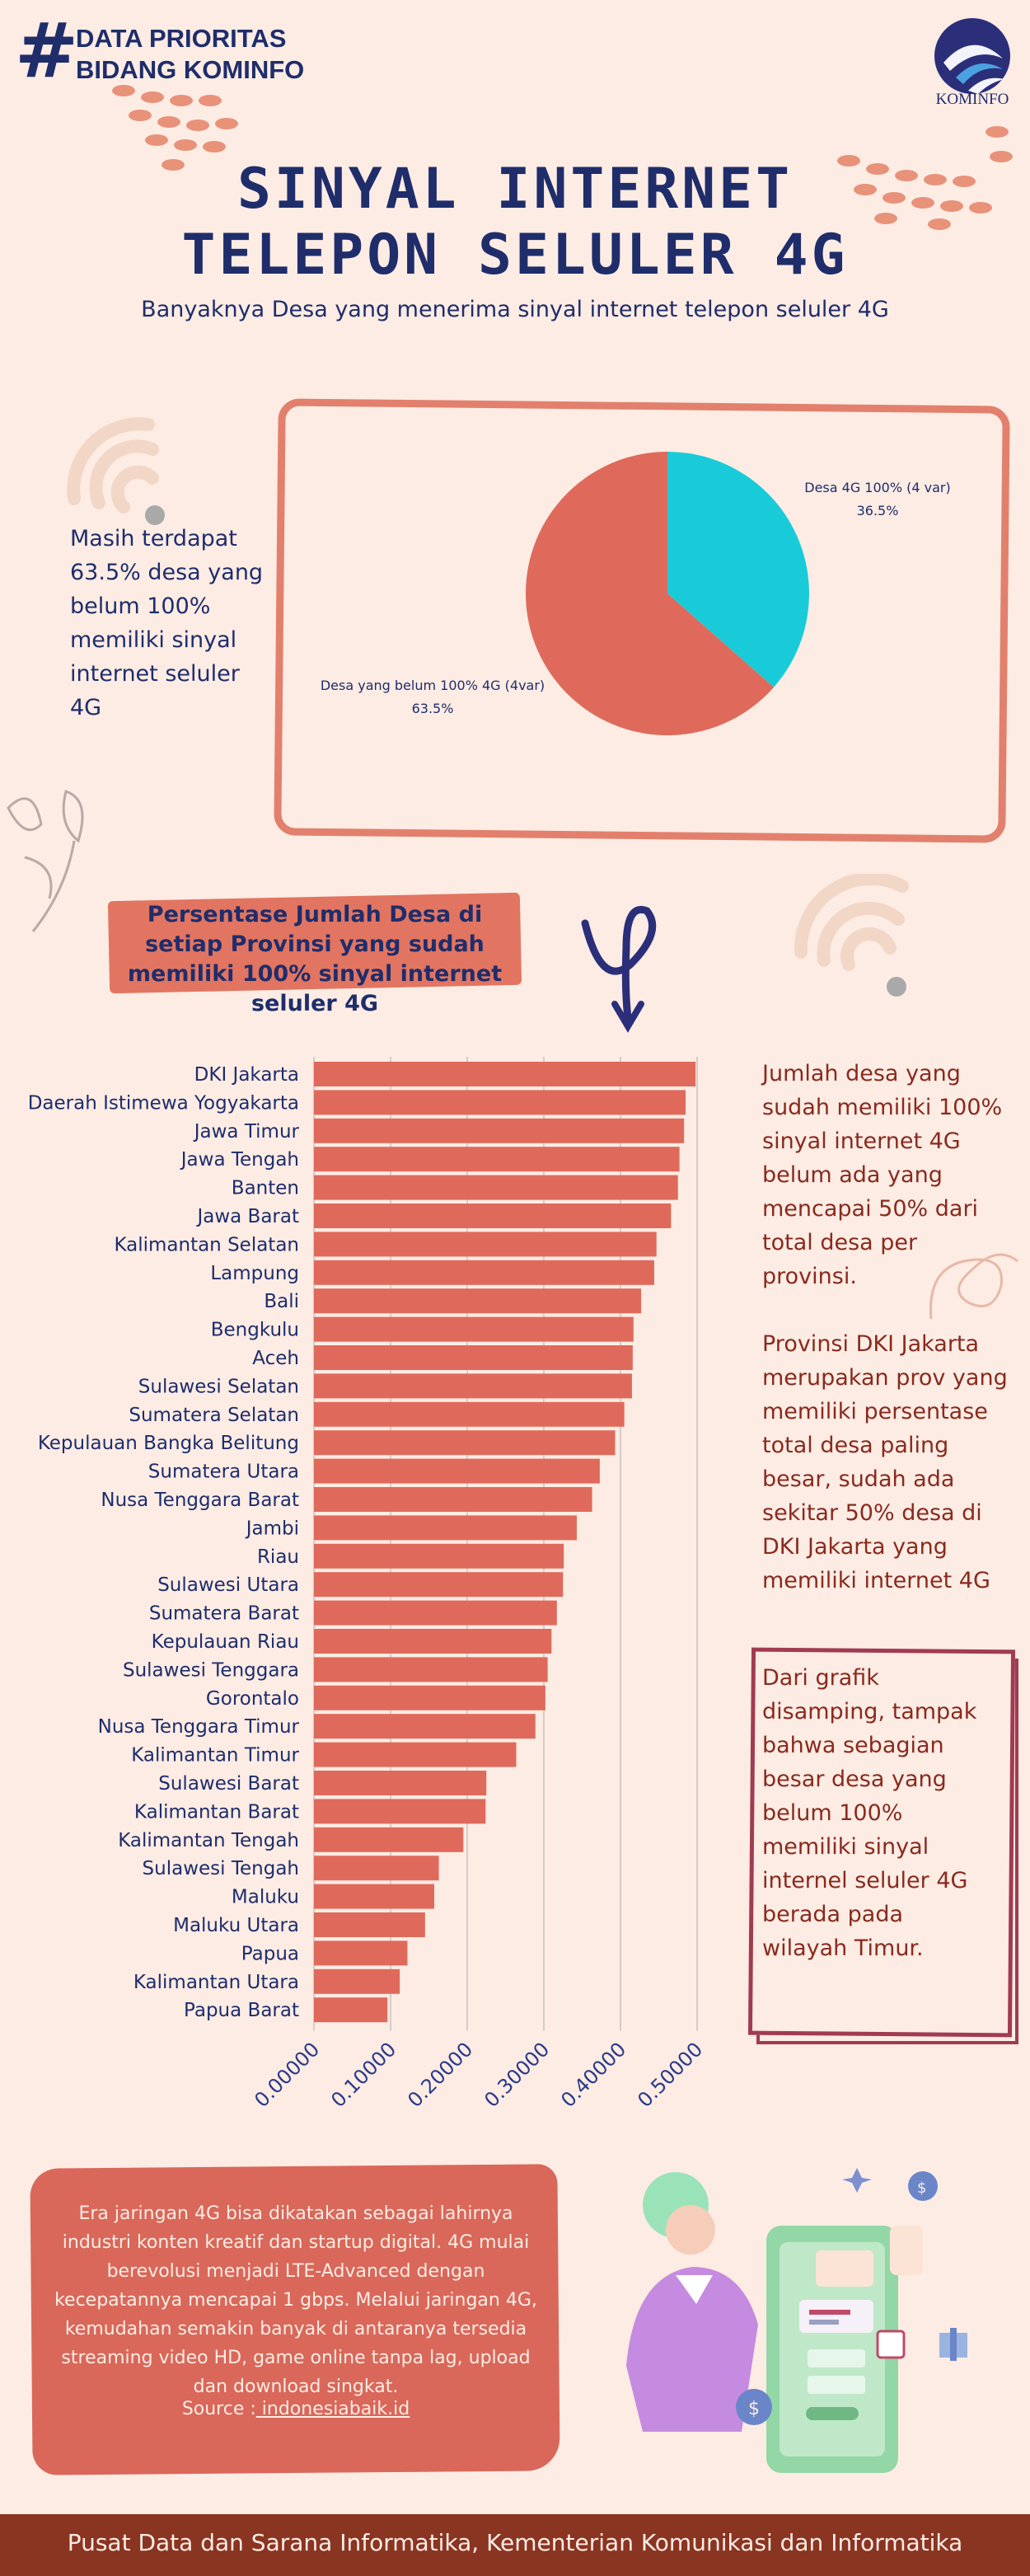 The image size is (1030, 2576). I want to click on tick-label: 0.00000, so click(287, 2075).